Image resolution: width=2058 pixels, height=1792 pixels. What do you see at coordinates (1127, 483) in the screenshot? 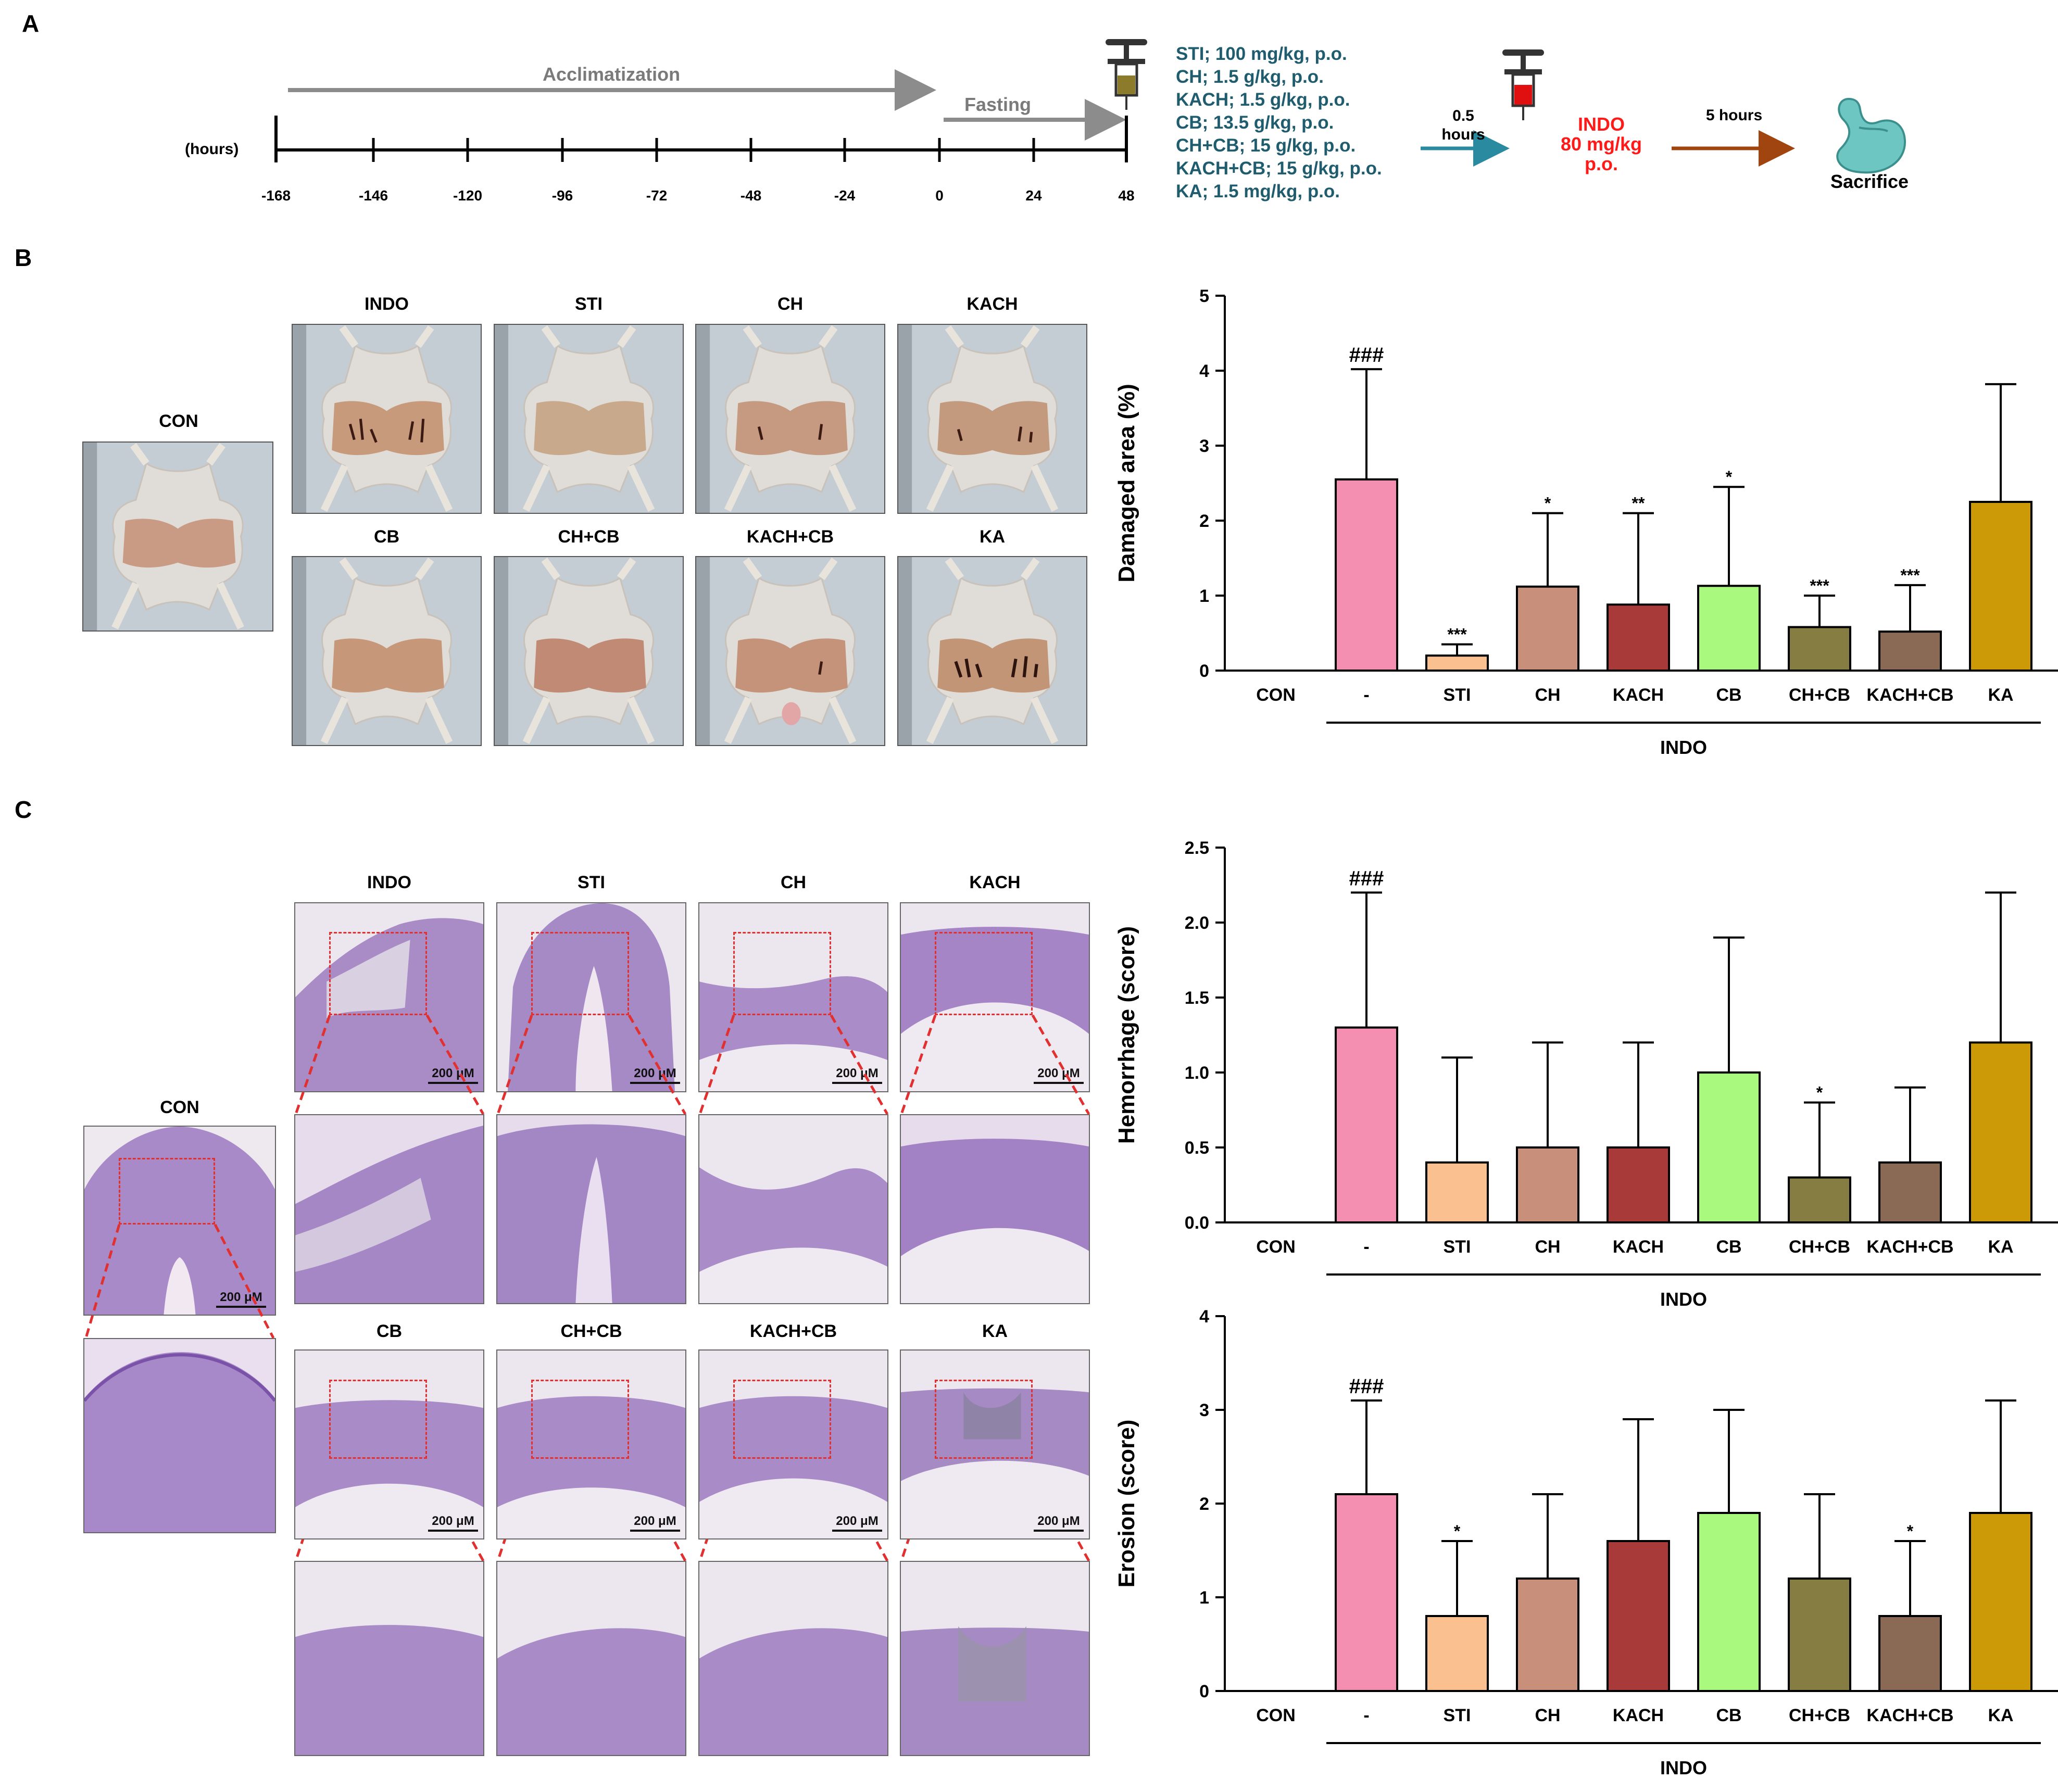
I see `y-axis-label: Damaged area (%)` at bounding box center [1127, 483].